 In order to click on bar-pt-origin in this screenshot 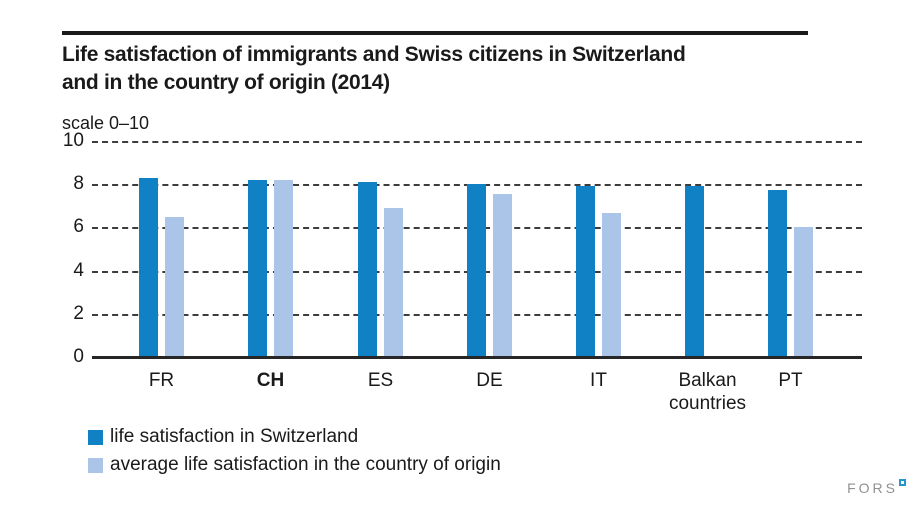, I will do `click(803, 292)`.